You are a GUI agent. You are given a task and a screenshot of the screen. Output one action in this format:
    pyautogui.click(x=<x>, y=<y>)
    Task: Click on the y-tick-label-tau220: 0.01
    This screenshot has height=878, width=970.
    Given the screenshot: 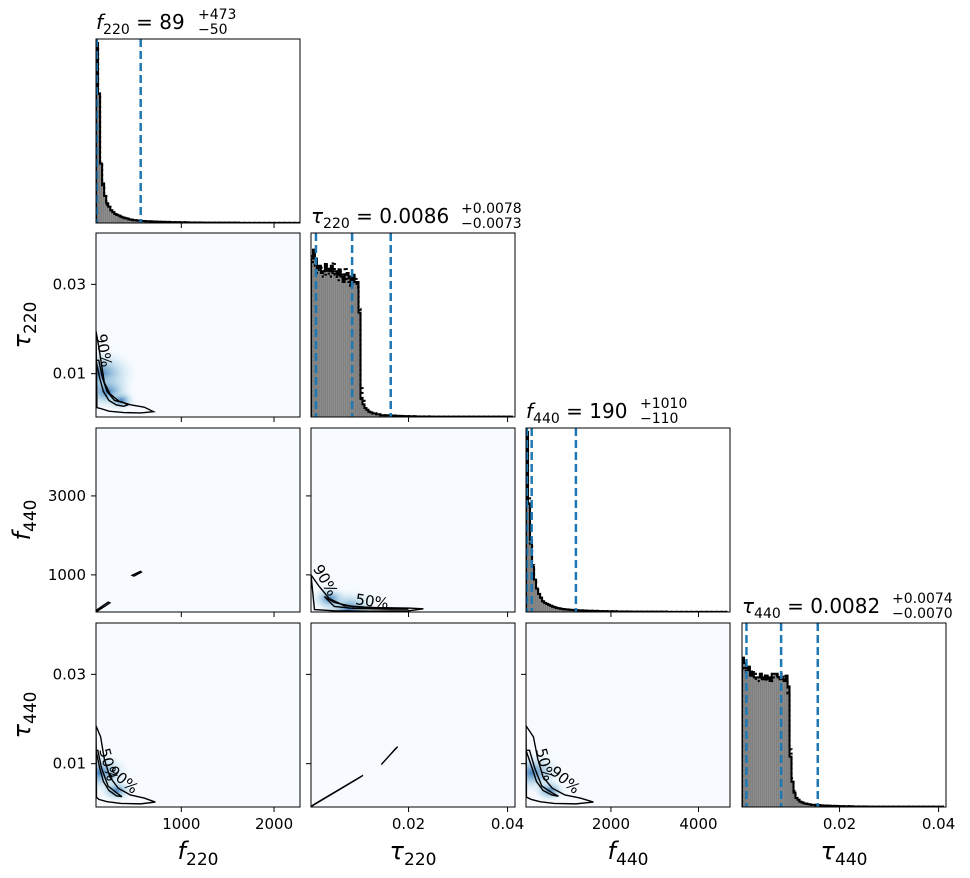 What is the action you would take?
    pyautogui.click(x=69, y=374)
    